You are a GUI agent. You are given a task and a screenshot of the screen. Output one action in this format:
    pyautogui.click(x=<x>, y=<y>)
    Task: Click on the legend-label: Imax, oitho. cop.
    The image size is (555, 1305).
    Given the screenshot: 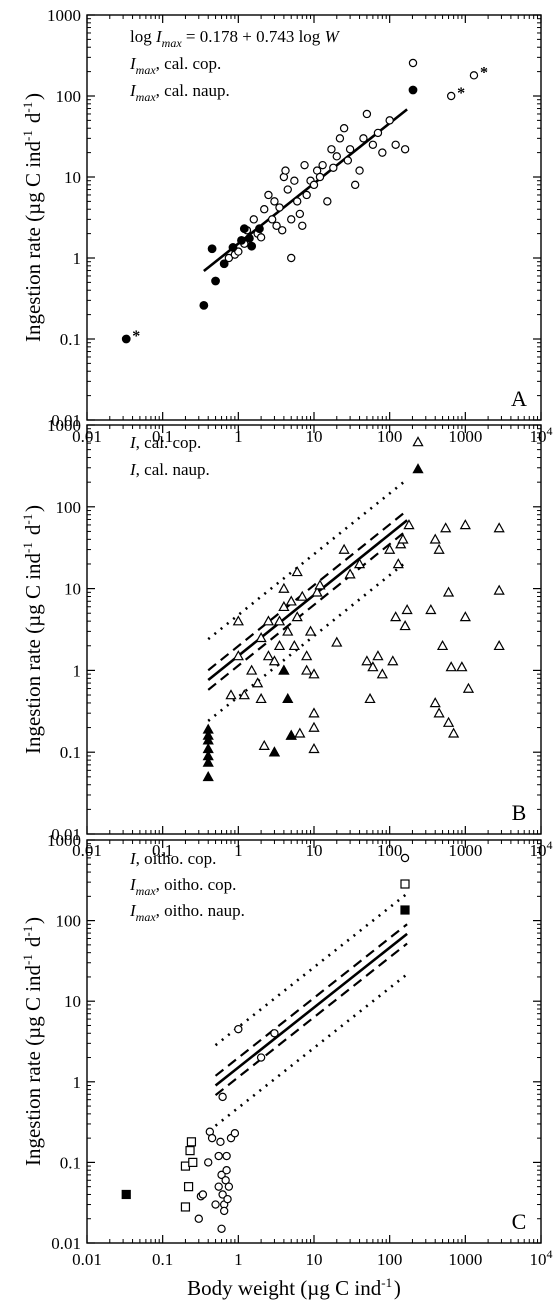 What is the action you would take?
    pyautogui.click(x=182, y=886)
    